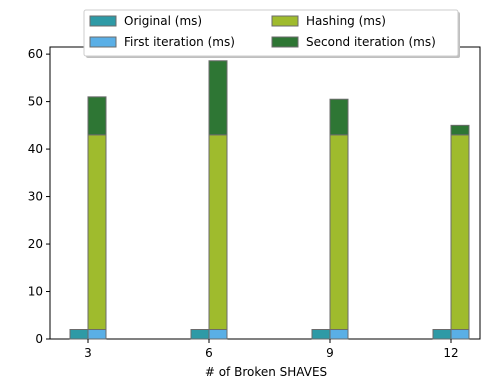 The image size is (481, 383). Describe the element at coordinates (35, 102) in the screenshot. I see `y-tick-label: 50` at that location.